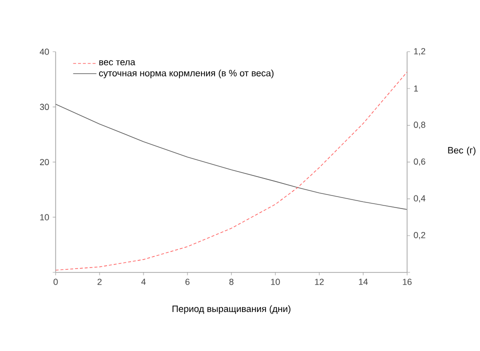  What do you see at coordinates (416, 88) in the screenshot?
I see `y2-tick-label: 1` at bounding box center [416, 88].